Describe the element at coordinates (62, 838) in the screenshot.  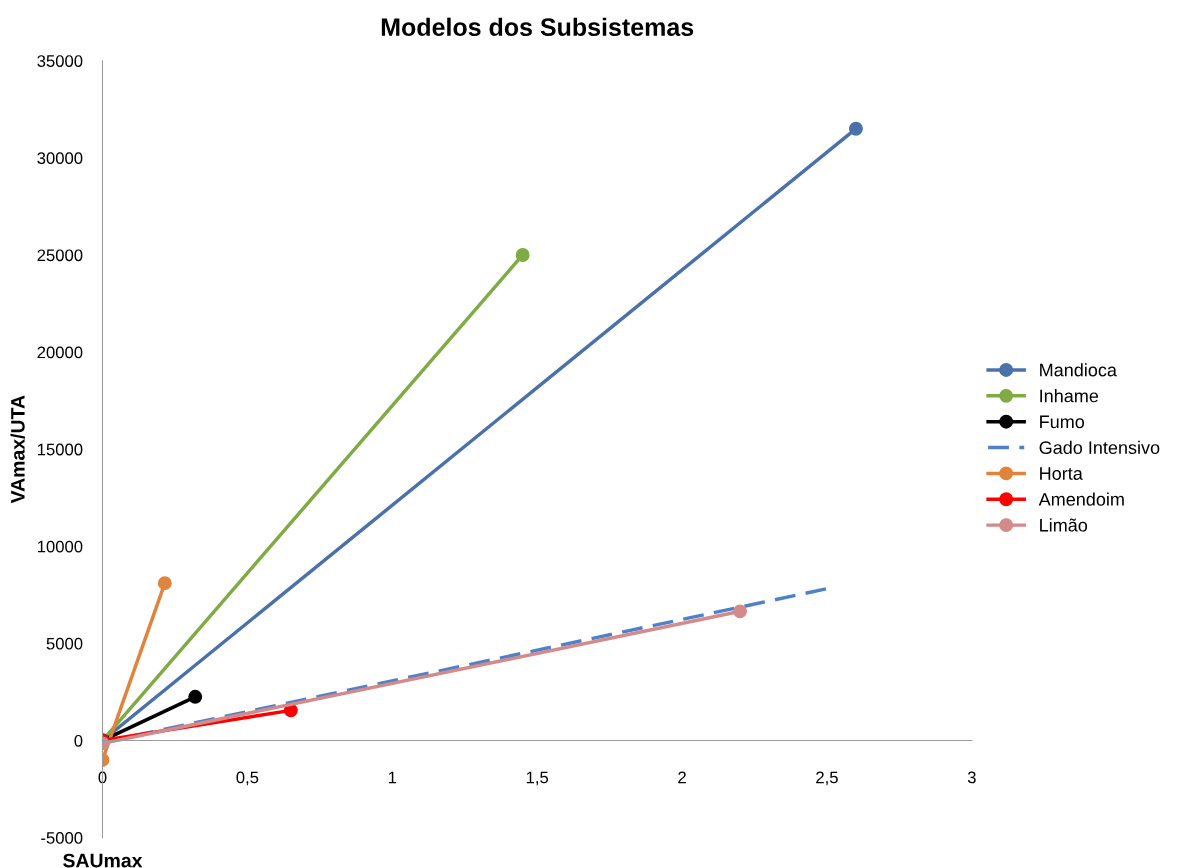
I see `y-tick-label: -5000` at that location.